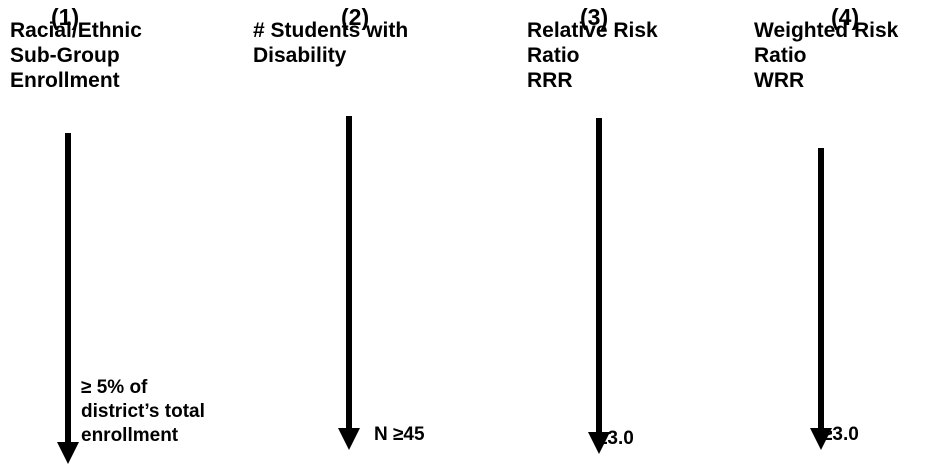 This screenshot has width=944, height=466. Describe the element at coordinates (599, 277) in the screenshot. I see `column-3-arrow-shaft` at that location.